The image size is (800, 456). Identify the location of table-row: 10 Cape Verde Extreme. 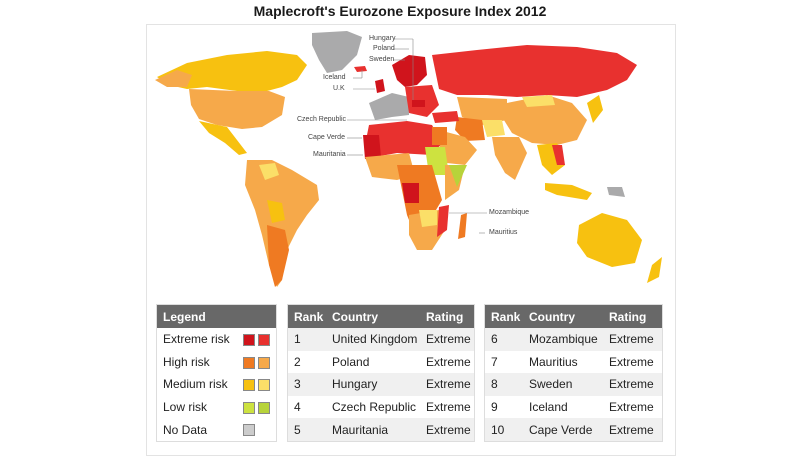
(573, 429).